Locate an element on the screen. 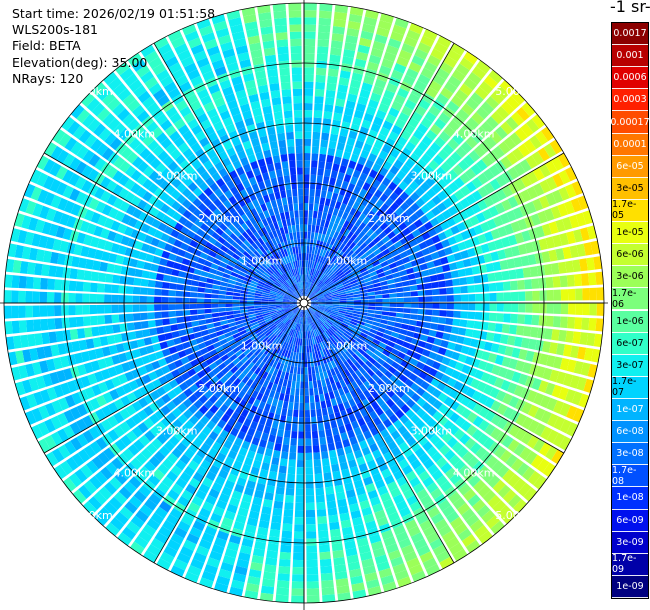 Image resolution: width=650 pixels, height=610 pixels. range-label: 1.00km is located at coordinates (262, 261).